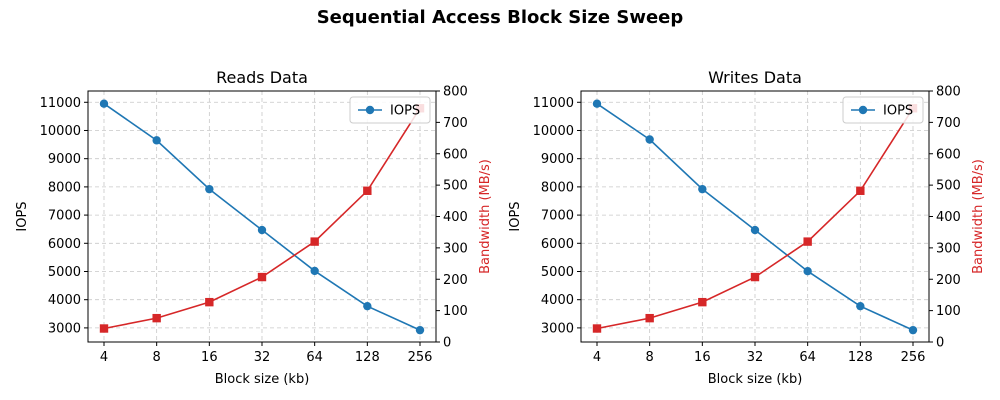 This screenshot has height=400, width=1000. What do you see at coordinates (755, 77) in the screenshot?
I see `chart-title: Writes Data` at bounding box center [755, 77].